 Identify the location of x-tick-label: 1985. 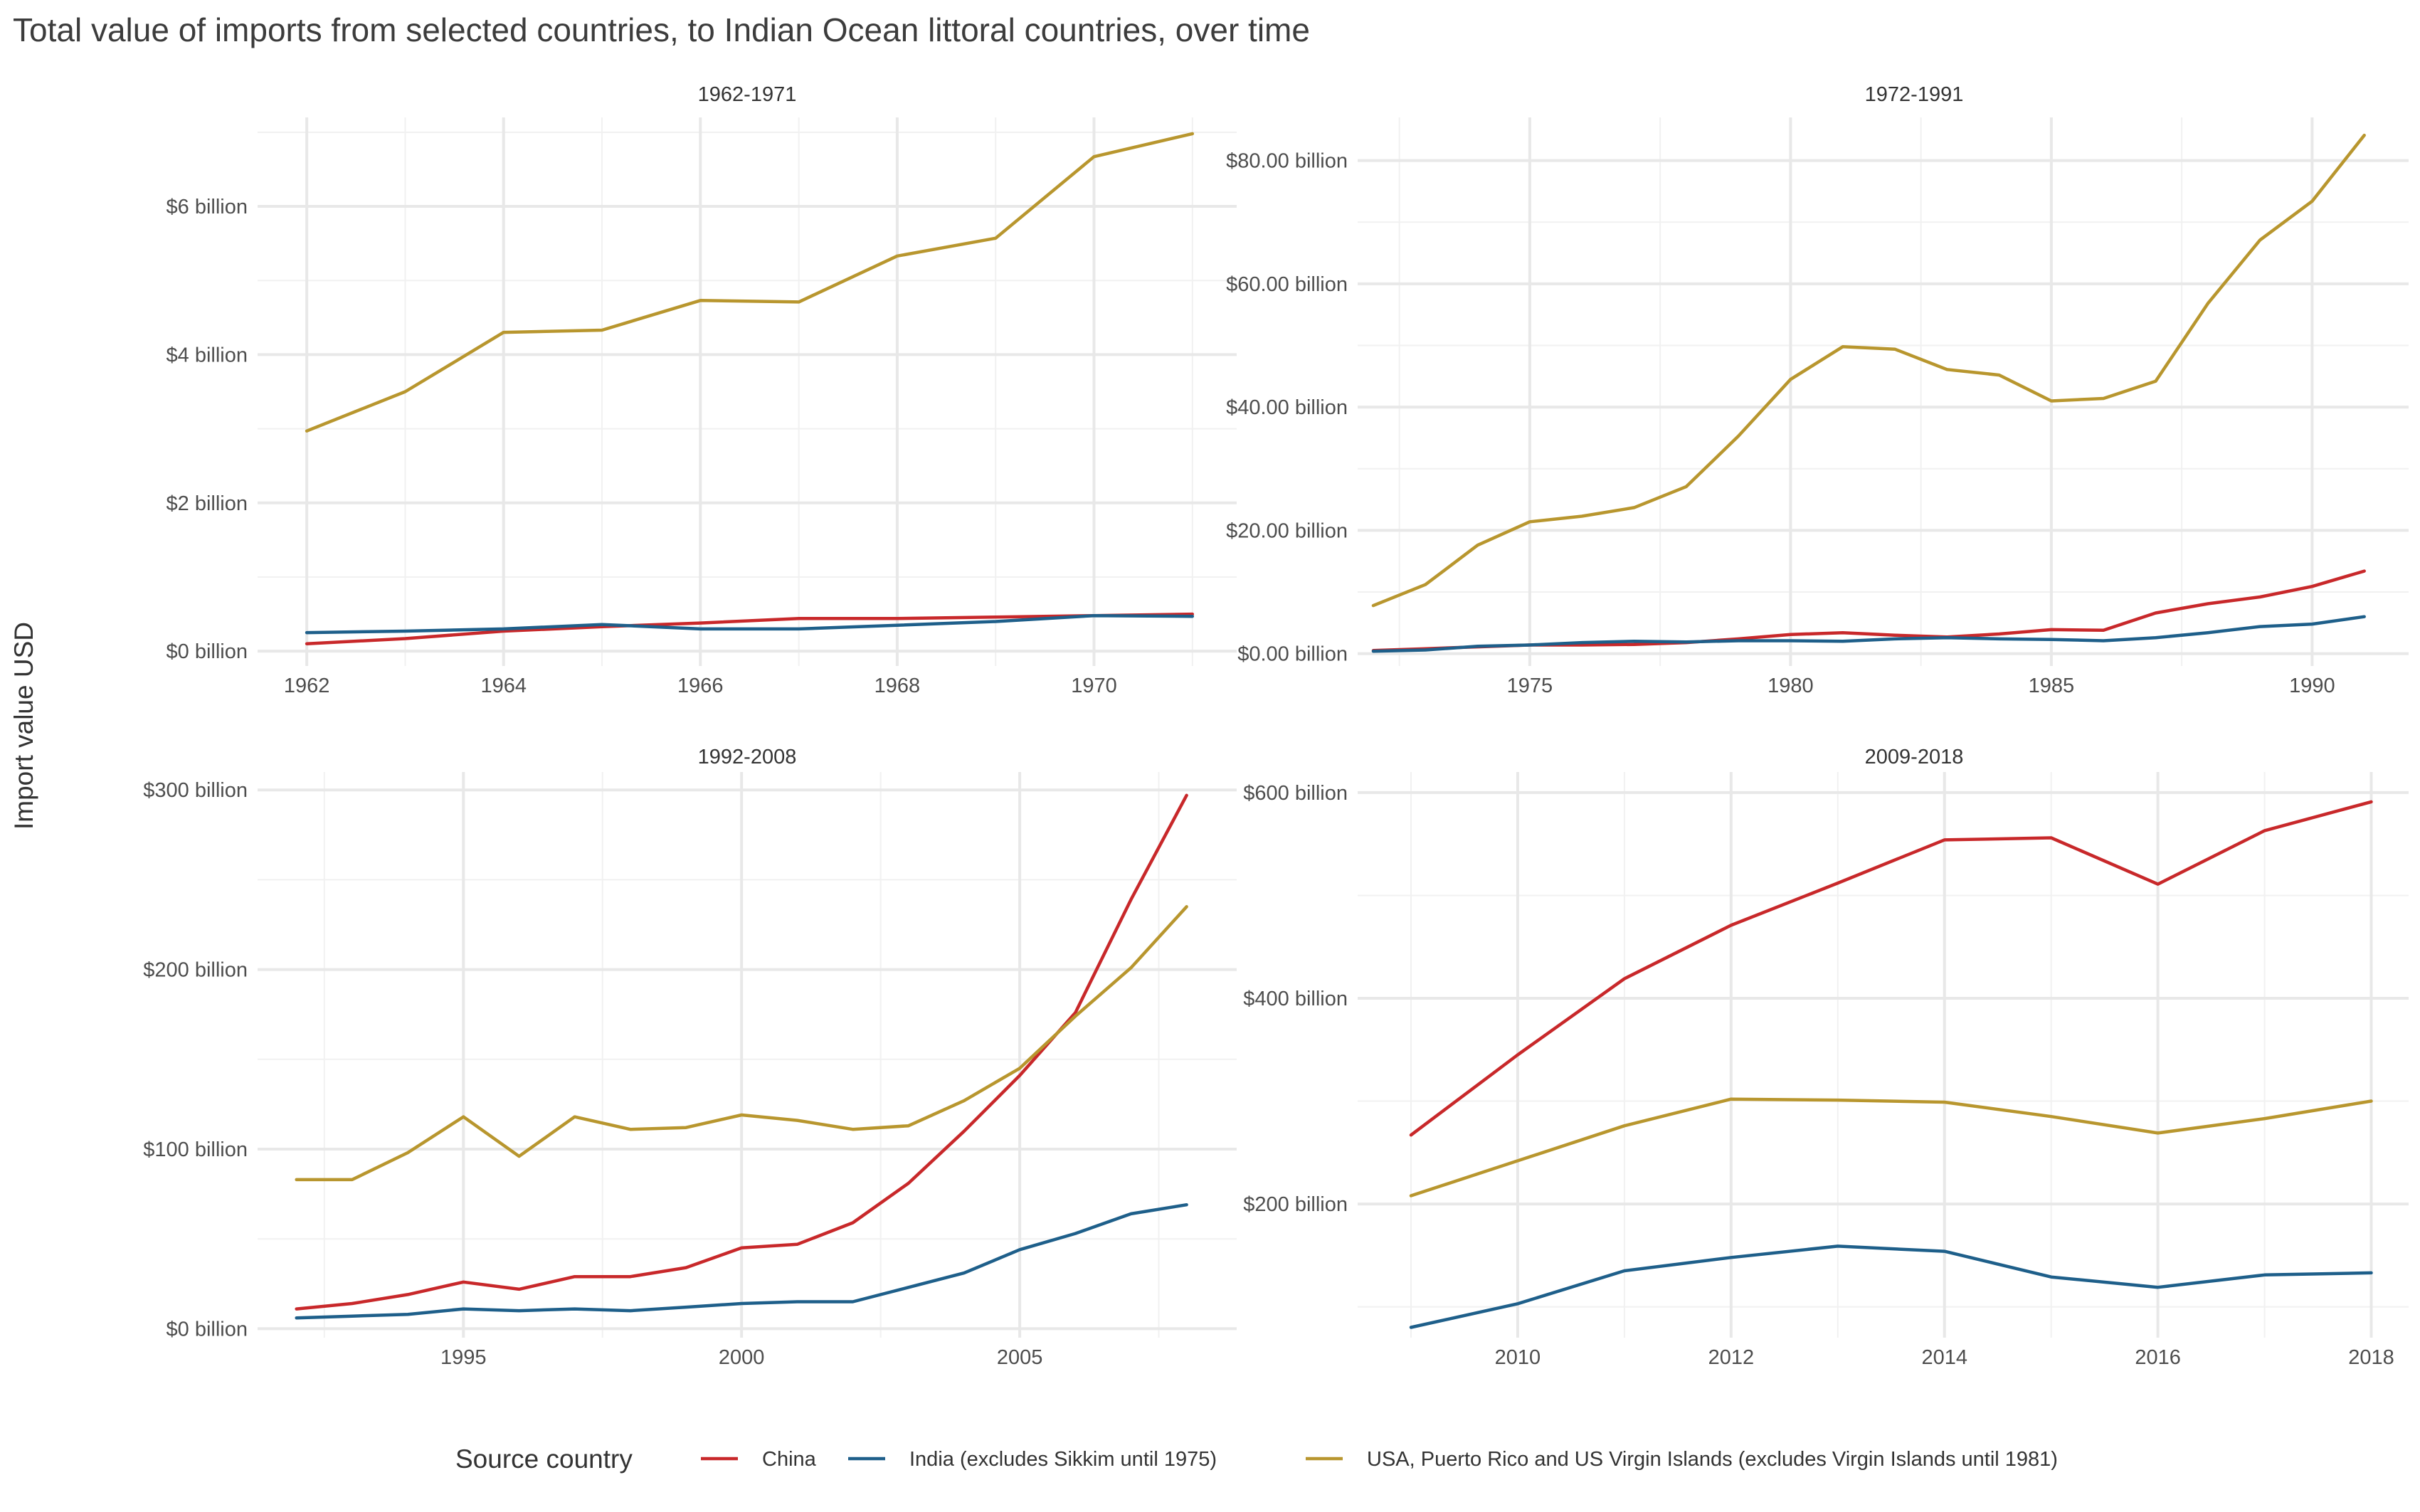
(2052, 686).